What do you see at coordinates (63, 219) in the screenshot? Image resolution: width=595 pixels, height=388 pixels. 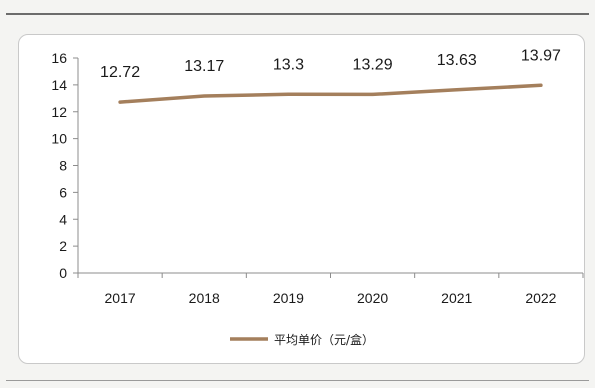 I see `y-tick-label: 4` at bounding box center [63, 219].